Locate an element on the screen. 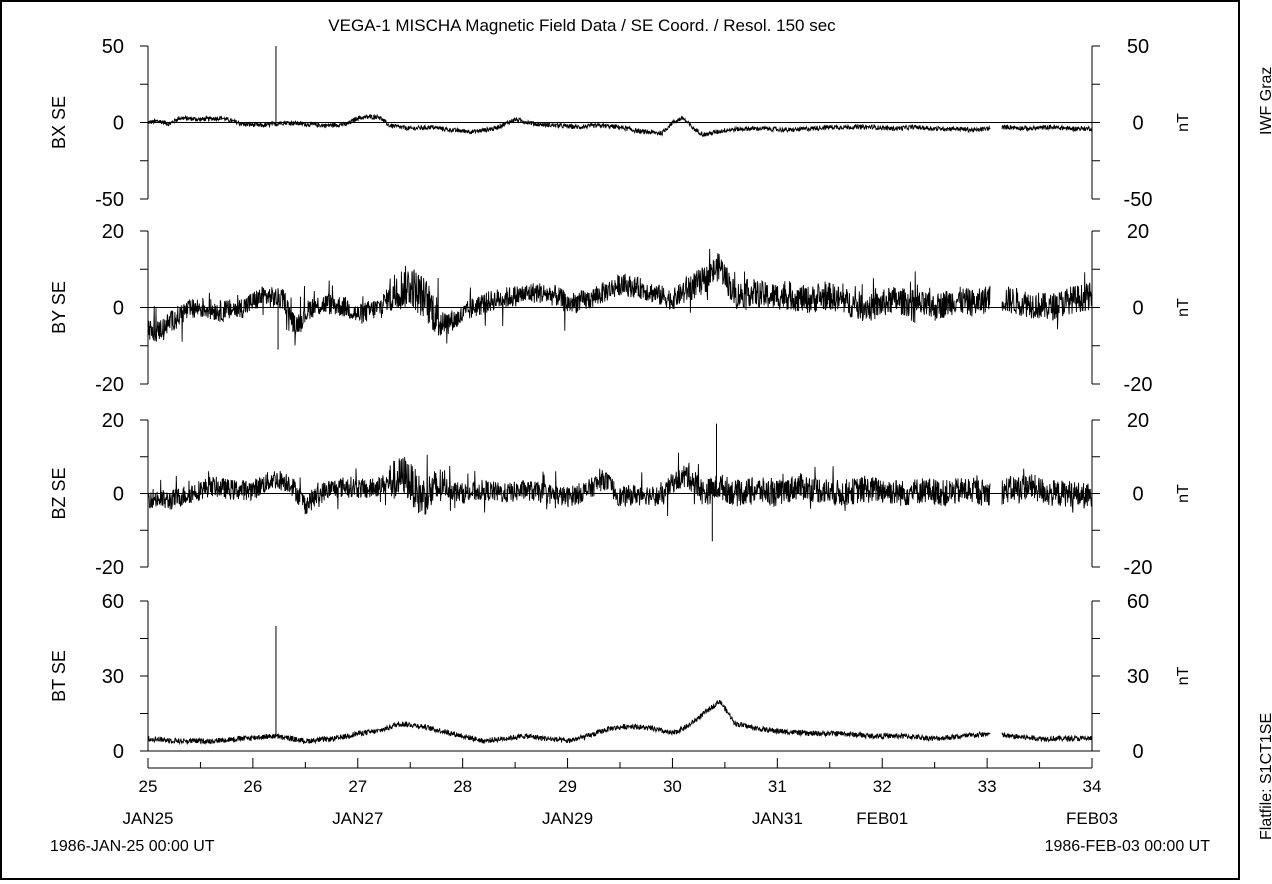 Image resolution: width=1272 pixels, height=884 pixels. x-tick-label: 31 is located at coordinates (777, 786).